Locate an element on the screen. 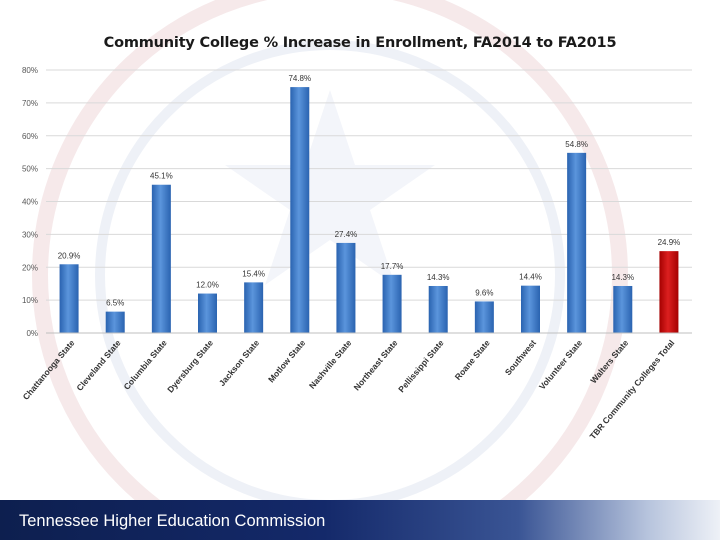 The height and width of the screenshot is (540, 720). x-tick-label: Chattanooga State is located at coordinates (49, 370).